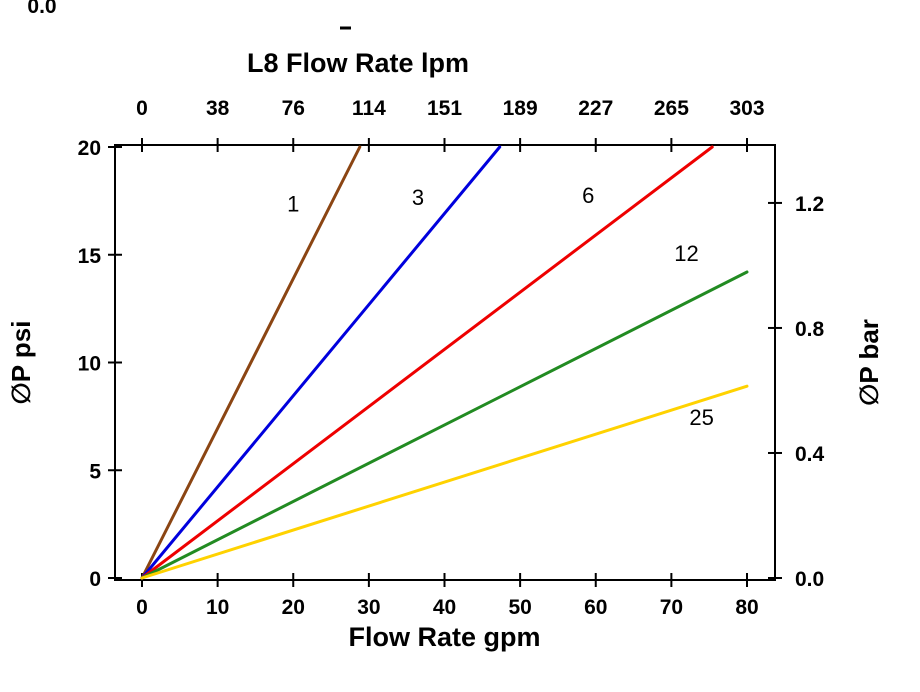  What do you see at coordinates (89, 148) in the screenshot?
I see `y-left-tick-label: 20` at bounding box center [89, 148].